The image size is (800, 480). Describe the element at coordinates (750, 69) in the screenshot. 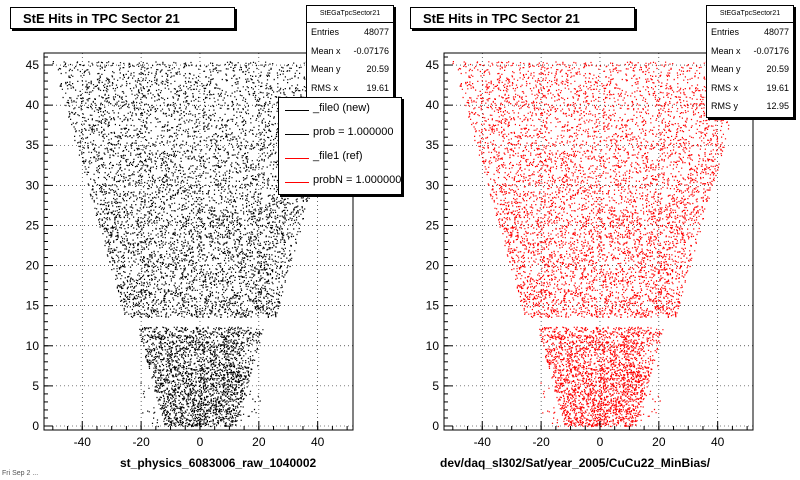

I see `right-stats-row: Mean y 20.59` at that location.